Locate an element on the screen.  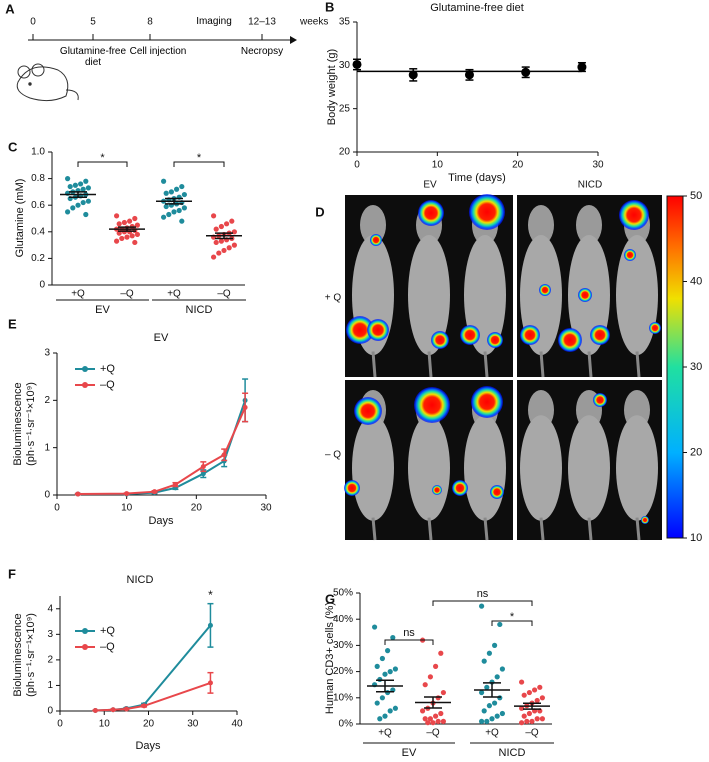
legend-label: –Q is located at coordinates (107, 385).